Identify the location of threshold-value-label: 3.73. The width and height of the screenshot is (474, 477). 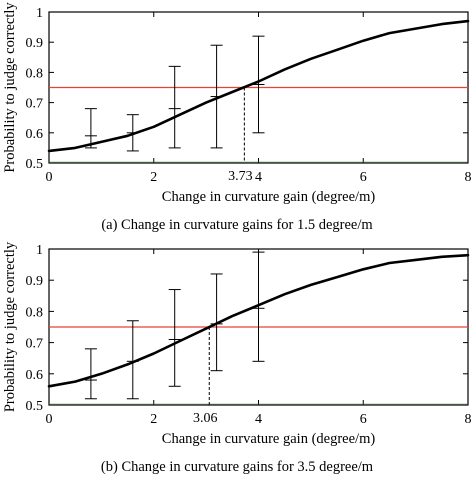
(240, 176).